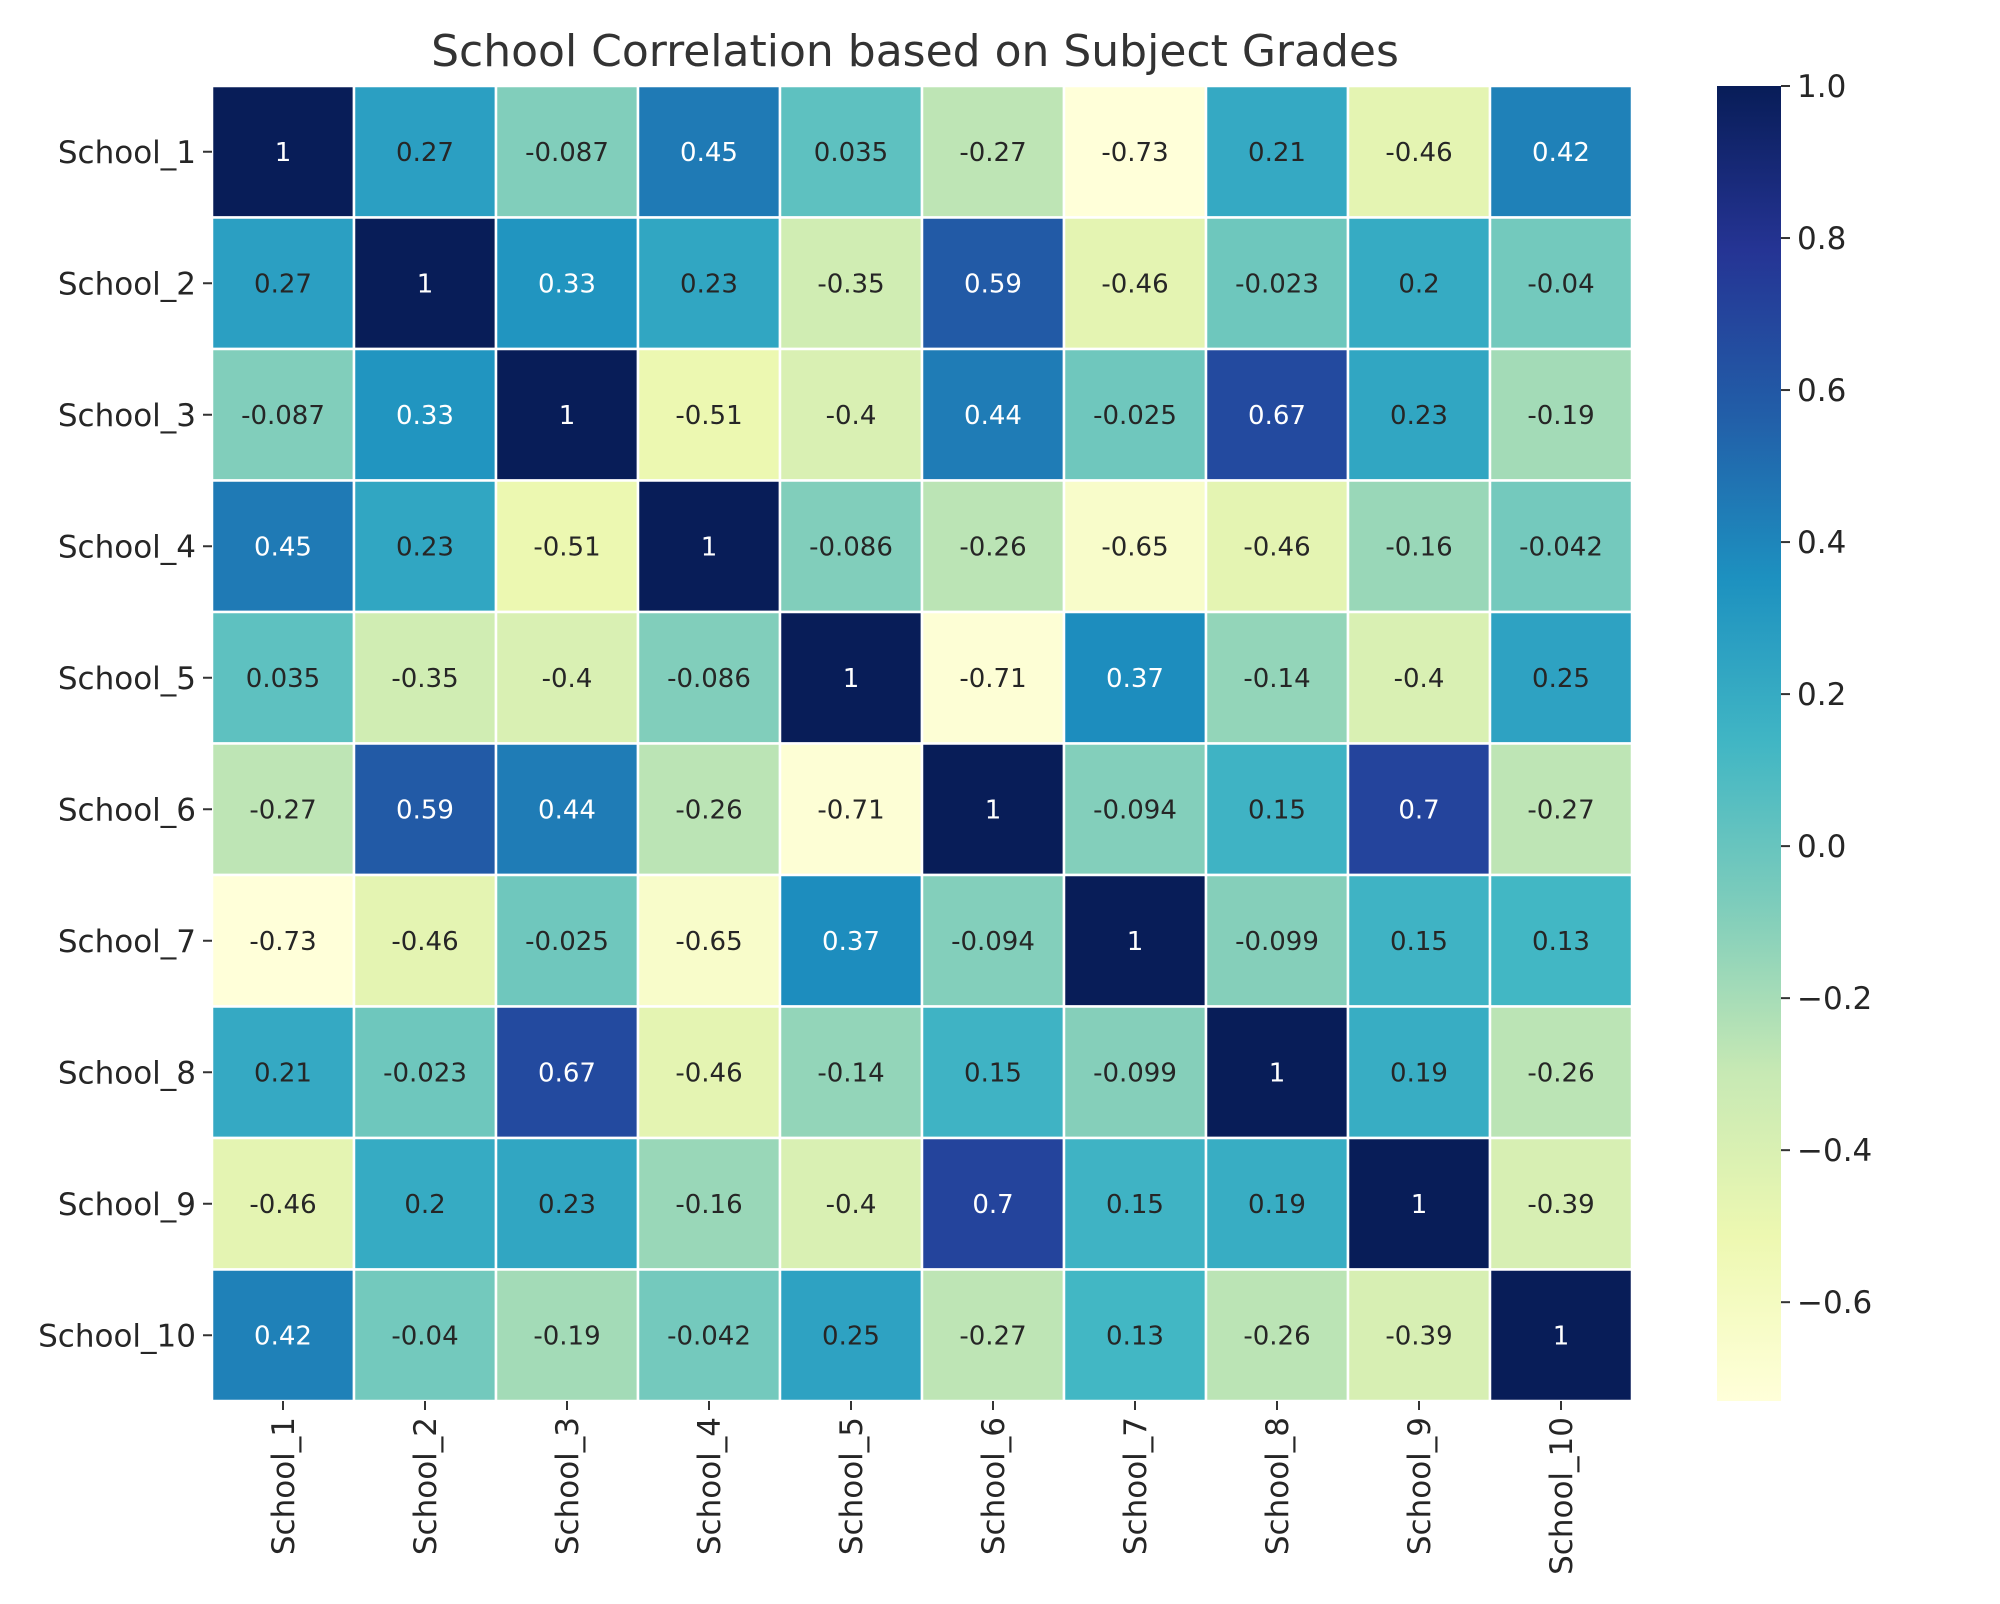 This screenshot has height=1604, width=2000. I want to click on x-tick-label: School_10, so click(1562, 1496).